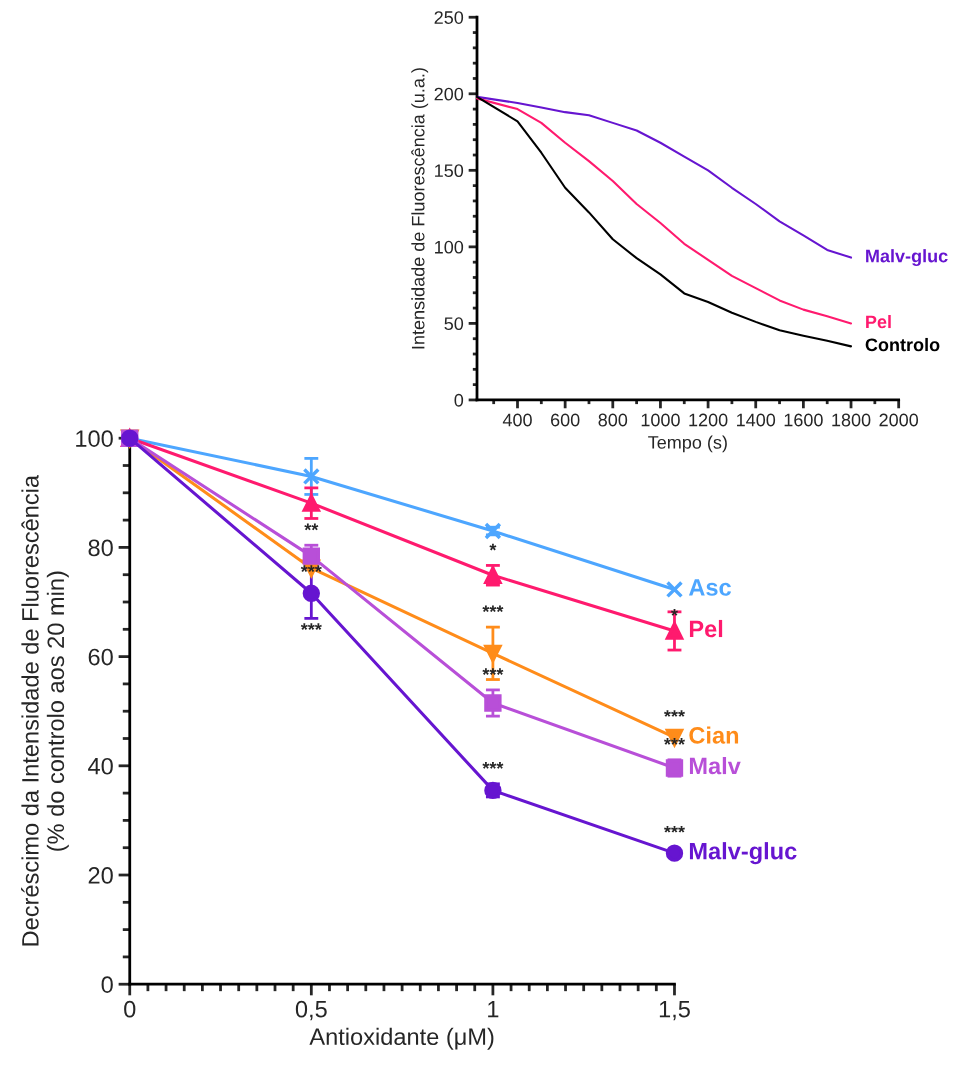 The height and width of the screenshot is (1078, 954). What do you see at coordinates (401, 1038) in the screenshot?
I see `x-axis-title: Antioxidante (μM)` at bounding box center [401, 1038].